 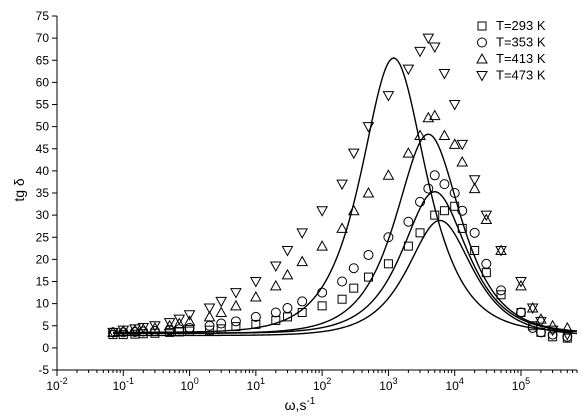 I want to click on legend: T=293 K T=353 KT=413 K T=473 K, so click(x=511, y=50).